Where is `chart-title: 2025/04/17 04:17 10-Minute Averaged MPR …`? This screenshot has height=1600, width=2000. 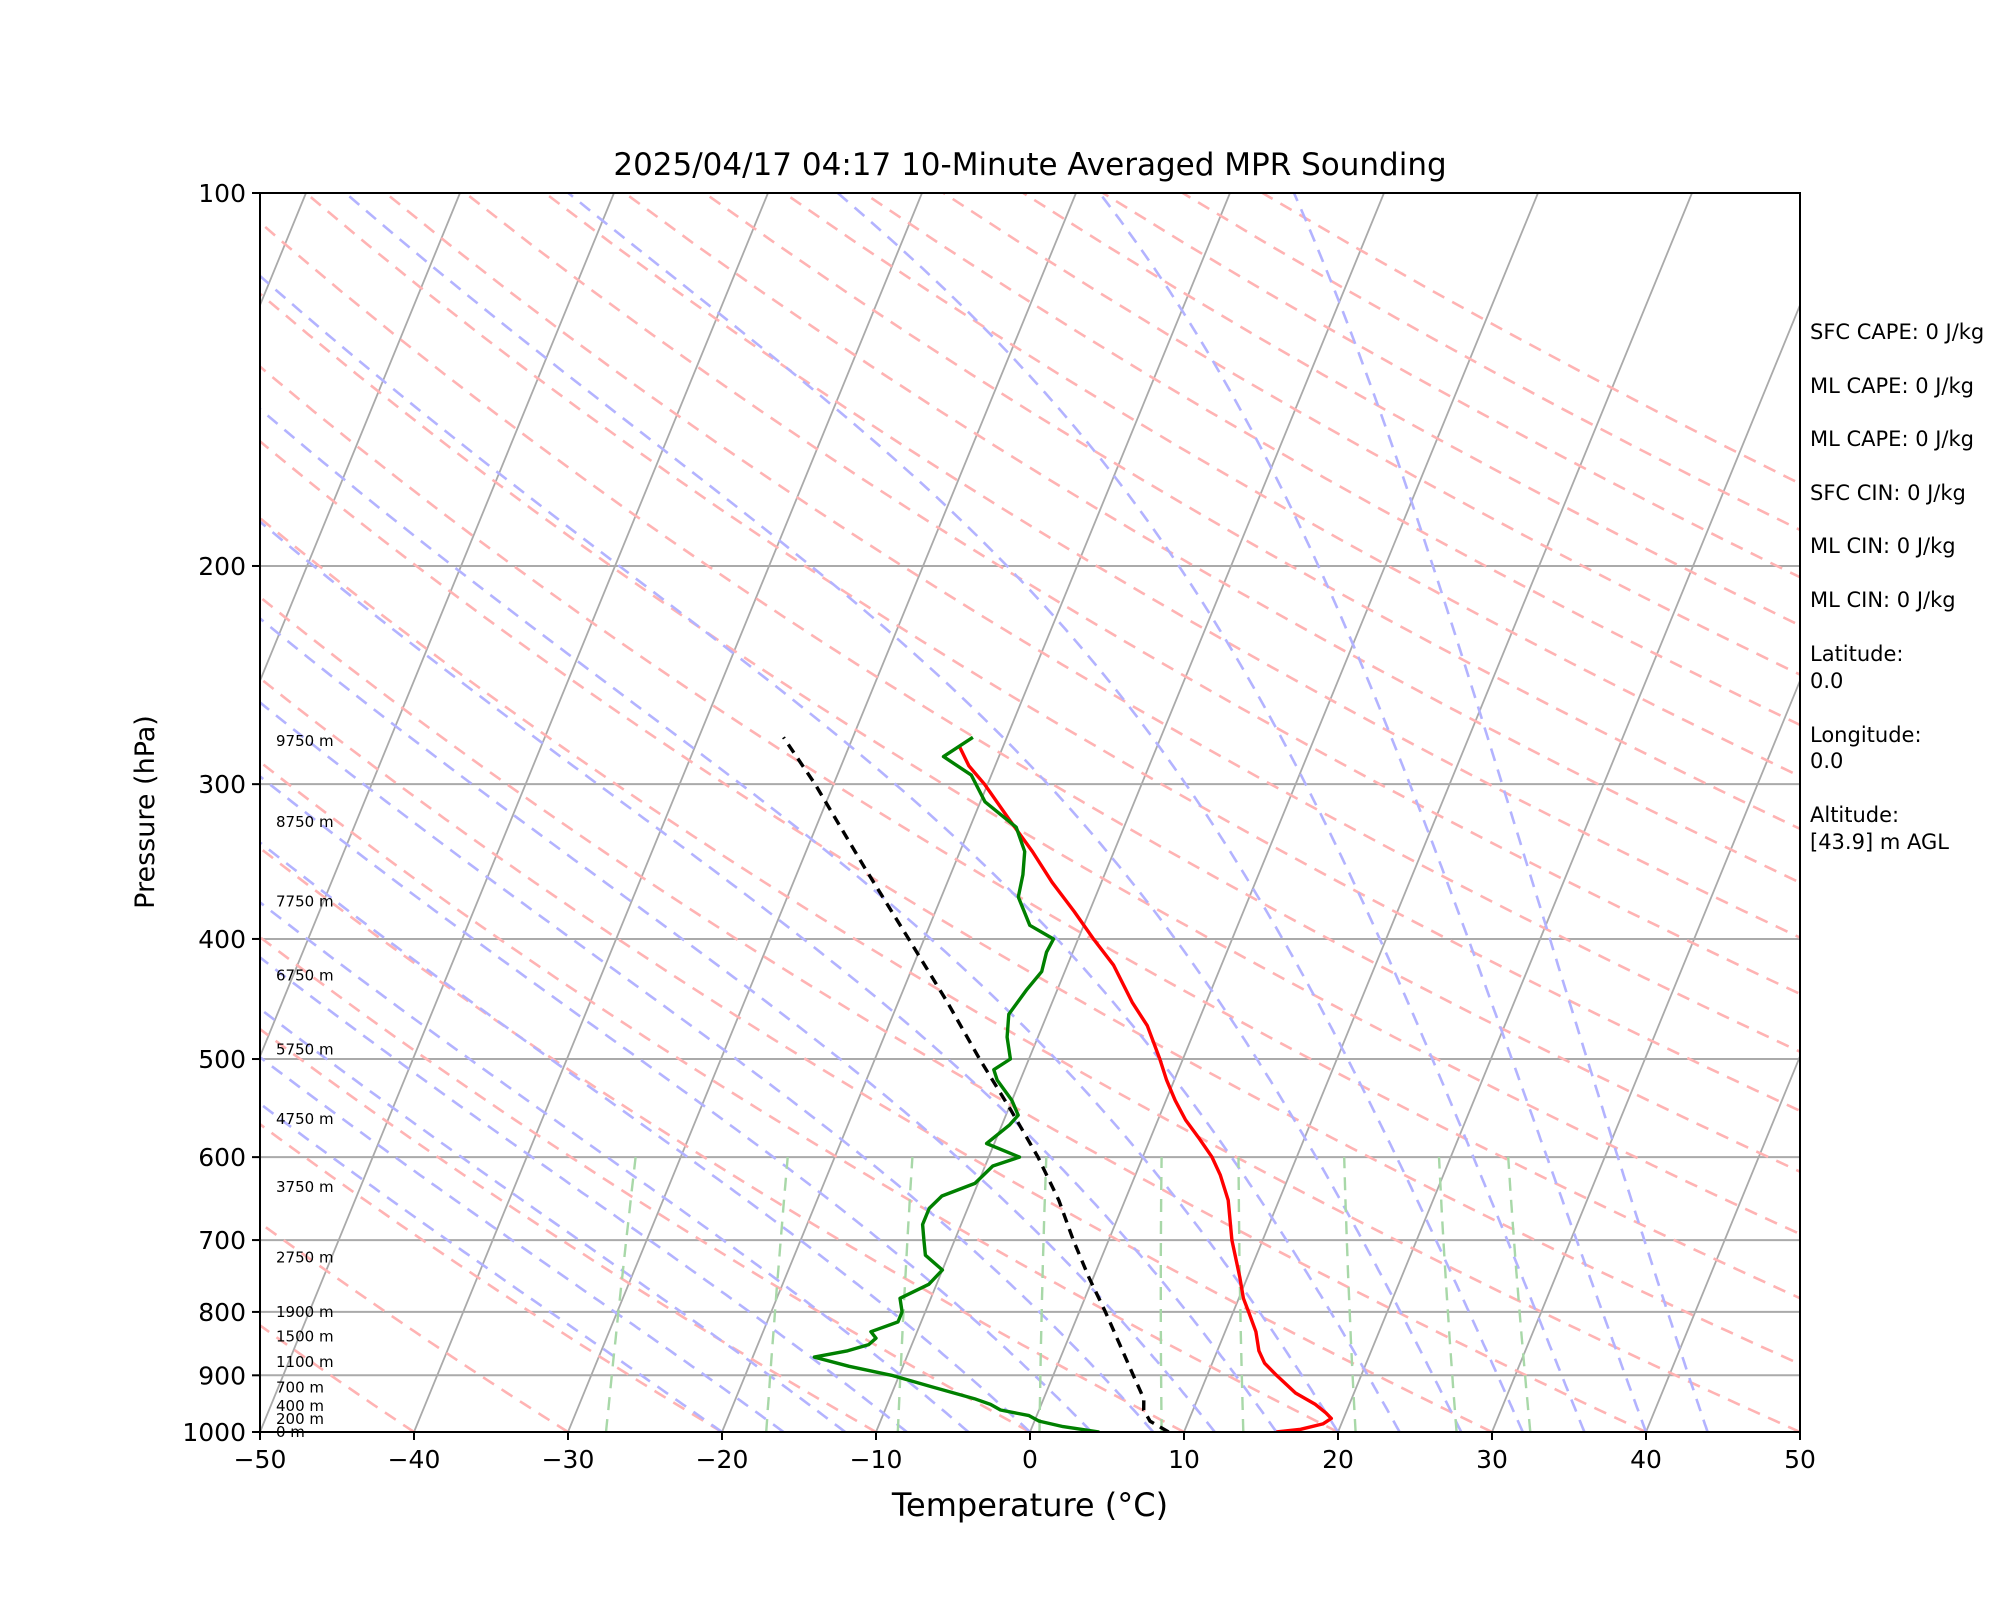 chart-title: 2025/04/17 04:17 10-Minute Averaged MPR … is located at coordinates (1029, 165).